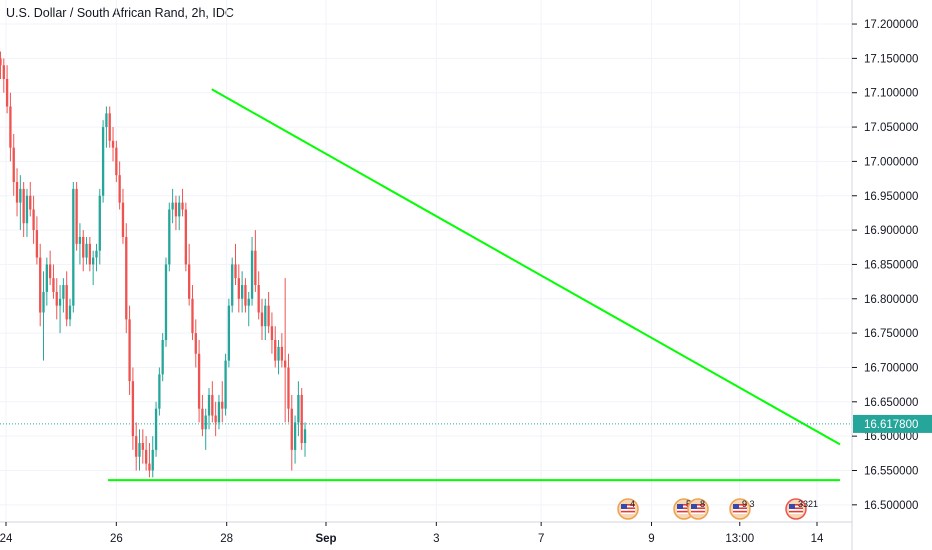 The image size is (932, 550). Describe the element at coordinates (742, 509) in the screenshot. I see `event-marker: 9 3` at that location.